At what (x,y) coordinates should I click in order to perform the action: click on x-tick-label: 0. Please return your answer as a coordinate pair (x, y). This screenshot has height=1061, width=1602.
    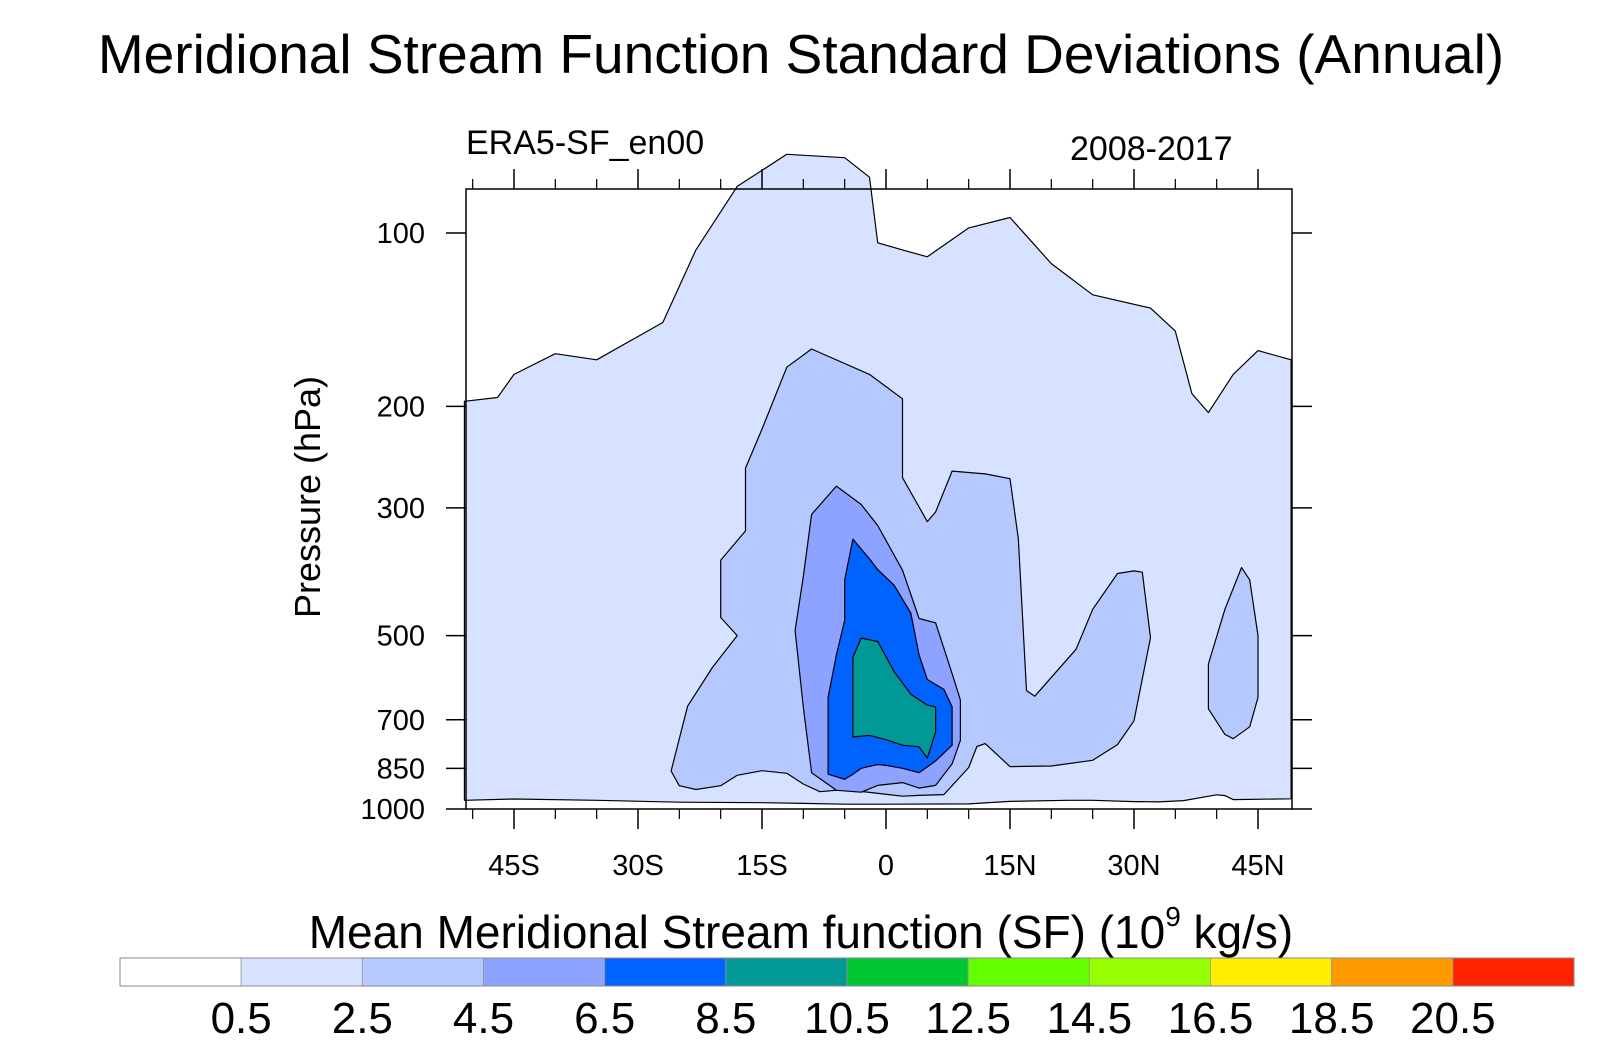
    Looking at the image, I should click on (886, 866).